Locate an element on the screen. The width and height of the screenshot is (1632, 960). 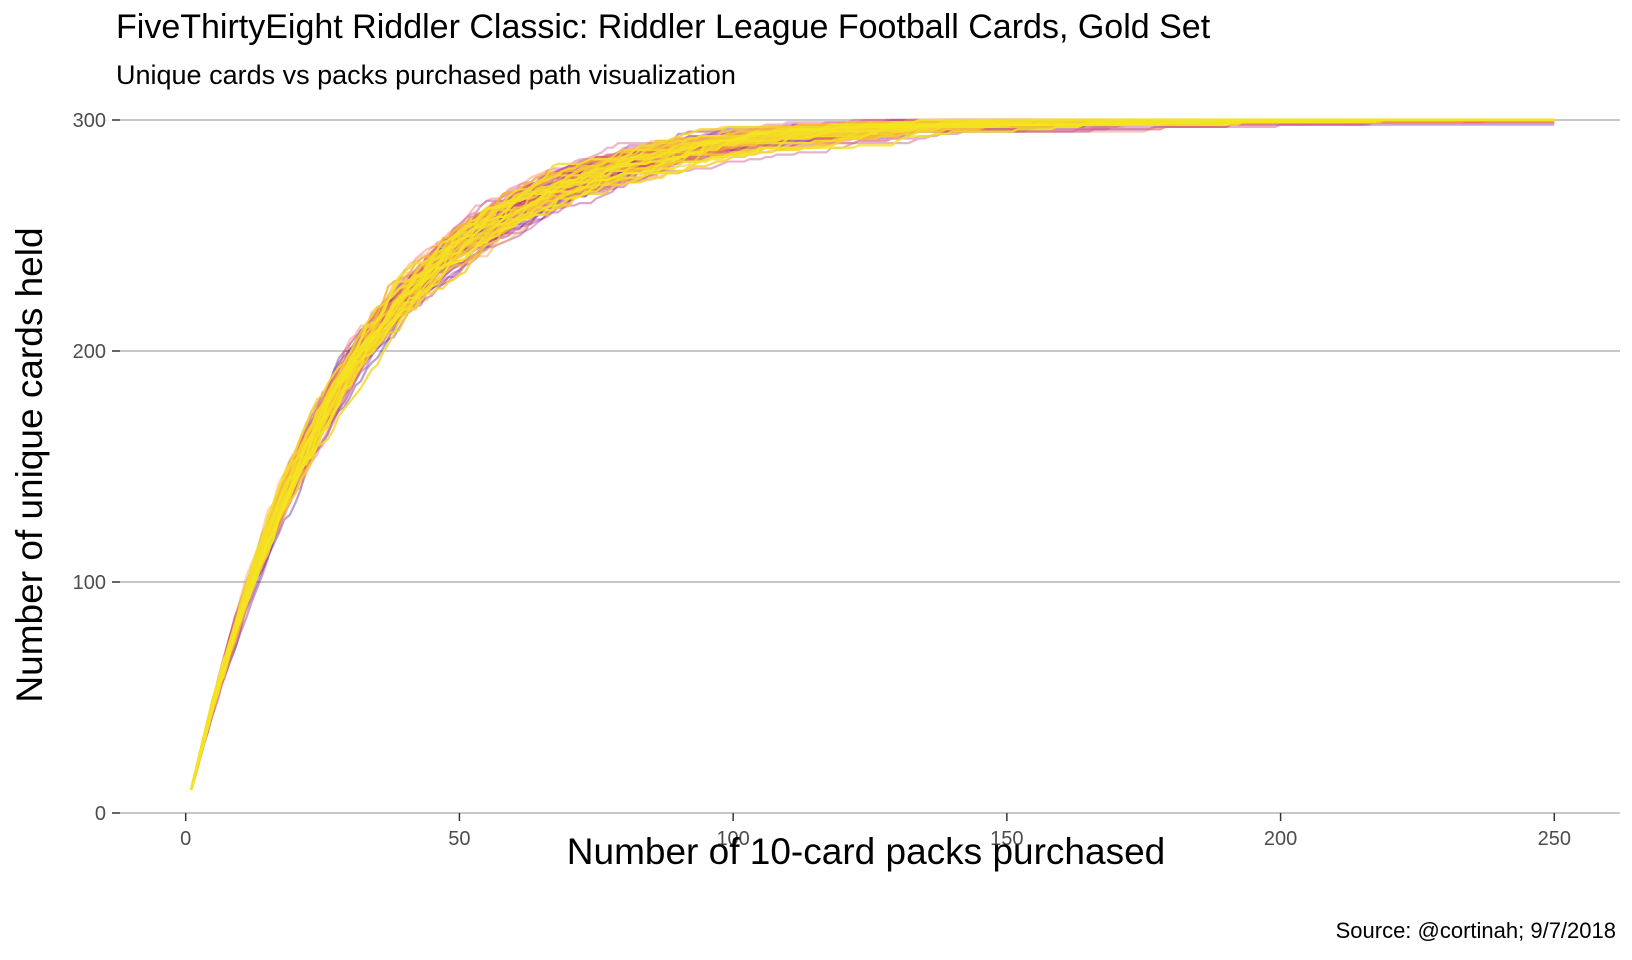
x-tick-label: 0 is located at coordinates (185, 839).